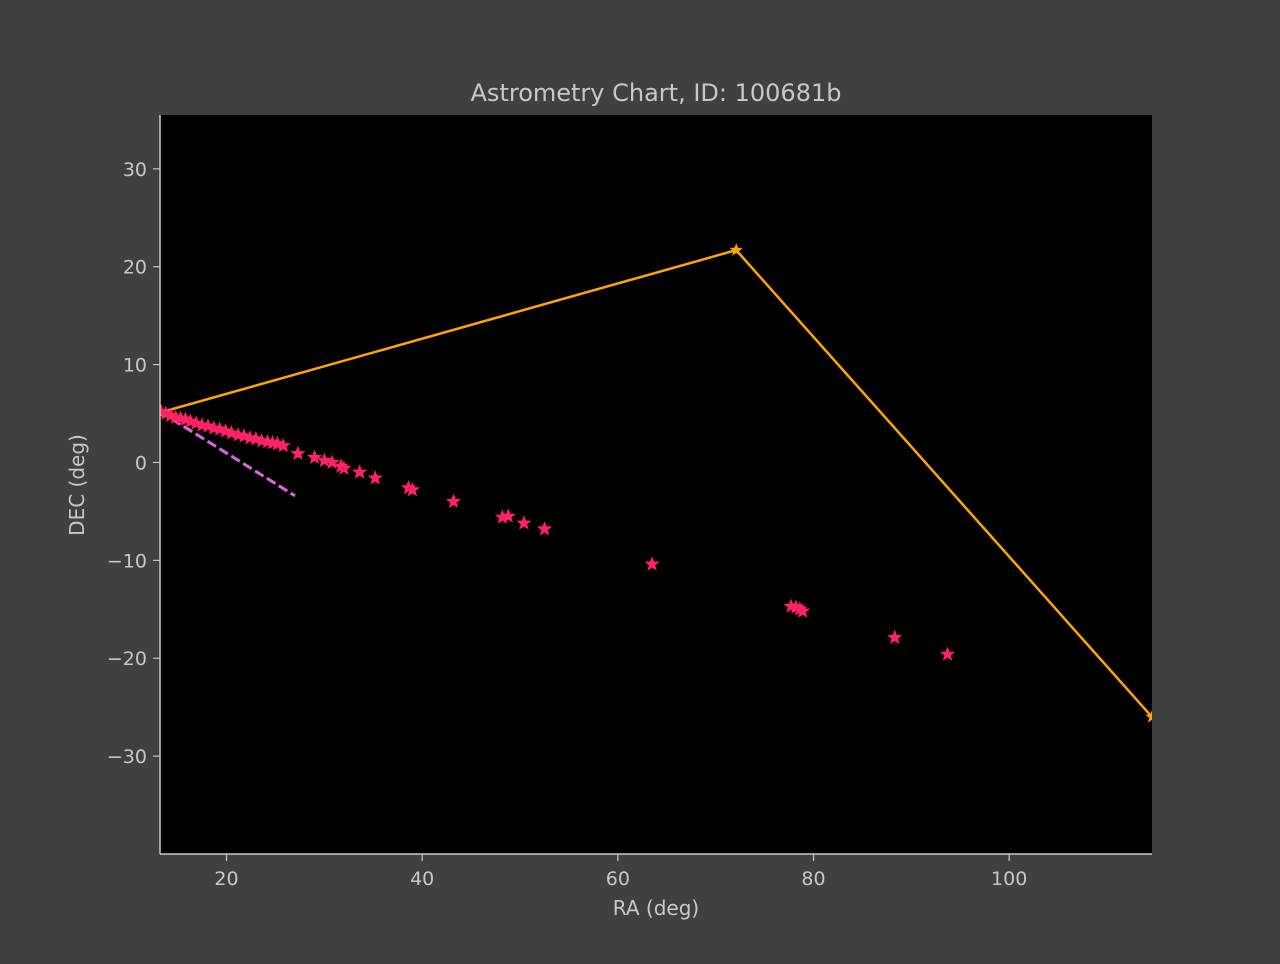  What do you see at coordinates (656, 93) in the screenshot?
I see `chart-title: Astrometry Chart, ID: 100681b` at bounding box center [656, 93].